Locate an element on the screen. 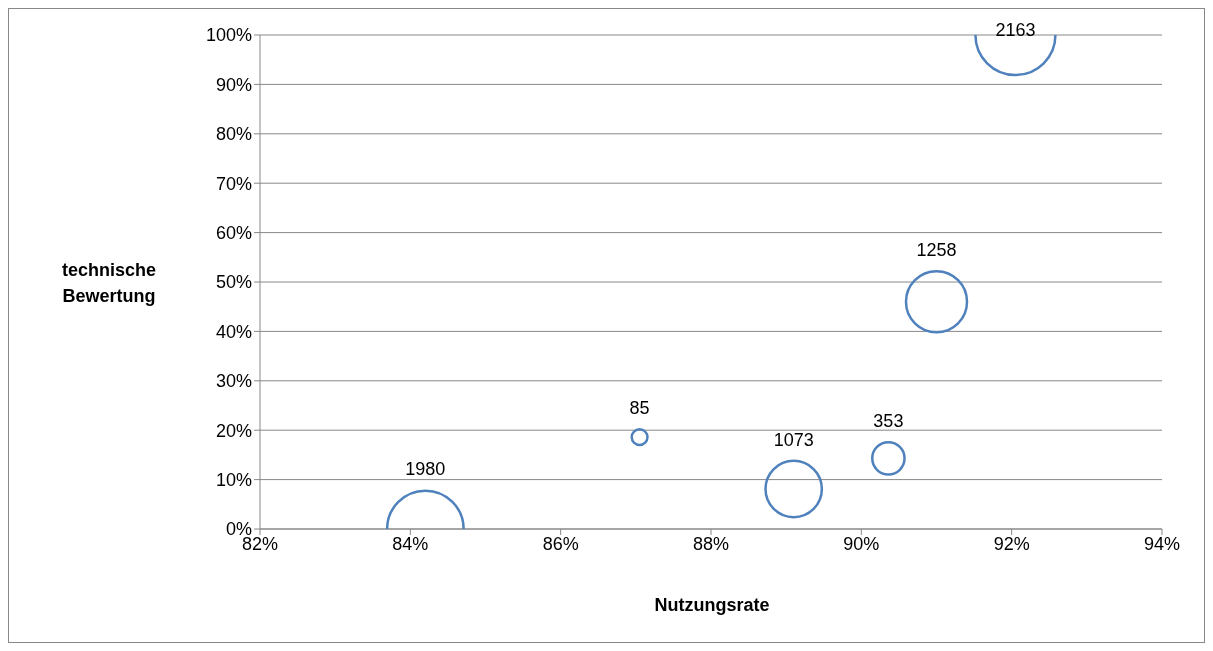  annotation: 353 is located at coordinates (888, 420).